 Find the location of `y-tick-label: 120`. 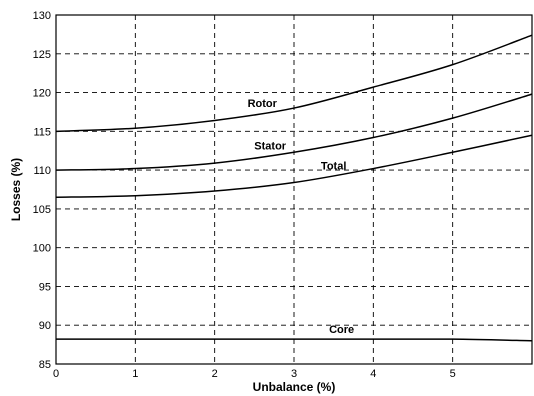

y-tick-label: 120 is located at coordinates (42, 94).